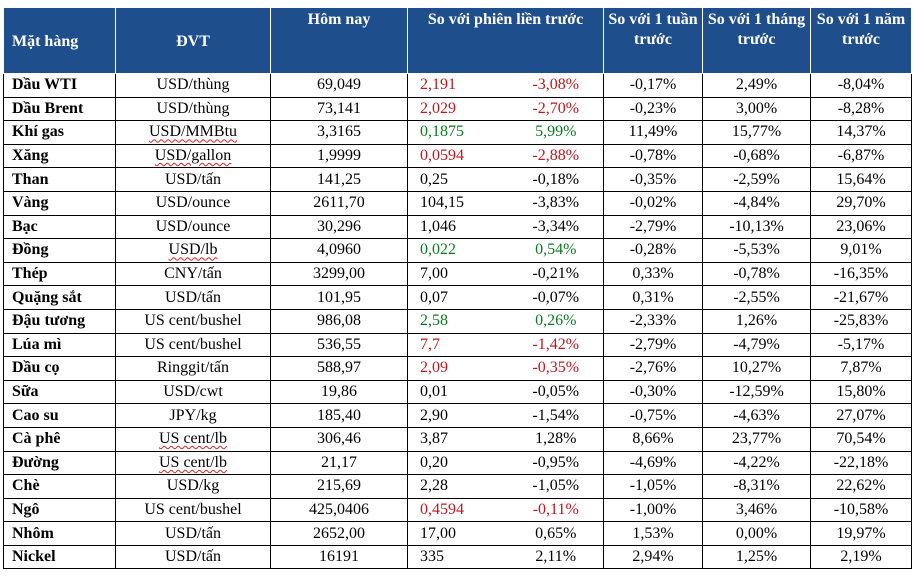 The width and height of the screenshot is (914, 583). What do you see at coordinates (59, 227) in the screenshot?
I see `cell-item: Bạc` at bounding box center [59, 227].